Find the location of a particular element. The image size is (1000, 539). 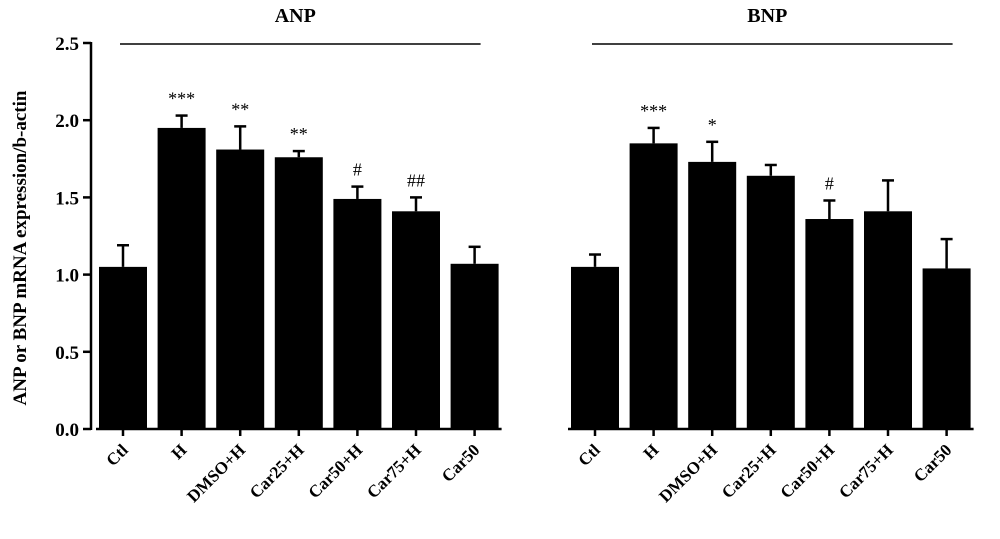

significance-label: ## is located at coordinates (416, 180).